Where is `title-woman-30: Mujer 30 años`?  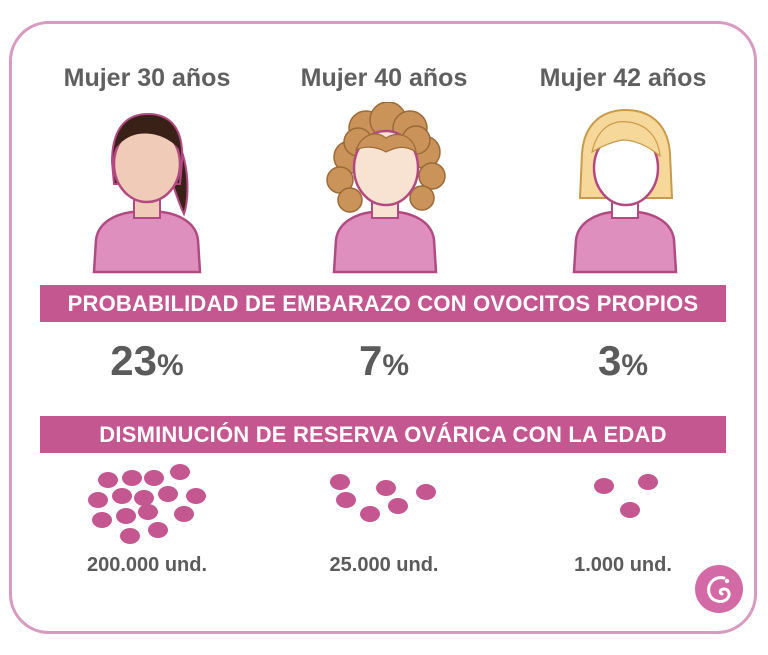 title-woman-30: Mujer 30 años is located at coordinates (147, 78).